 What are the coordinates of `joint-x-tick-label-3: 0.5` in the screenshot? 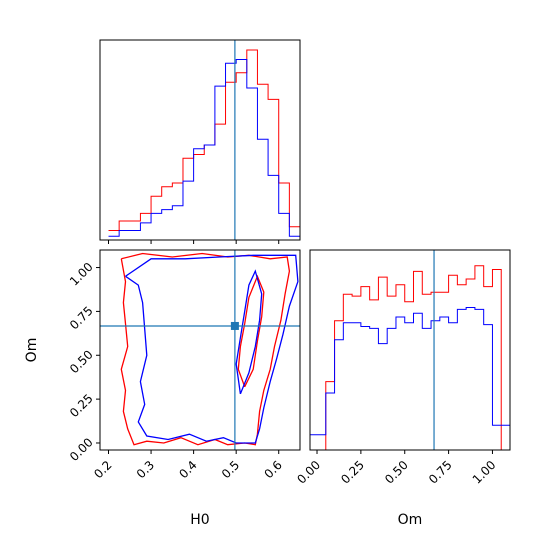 It's located at (230, 469).